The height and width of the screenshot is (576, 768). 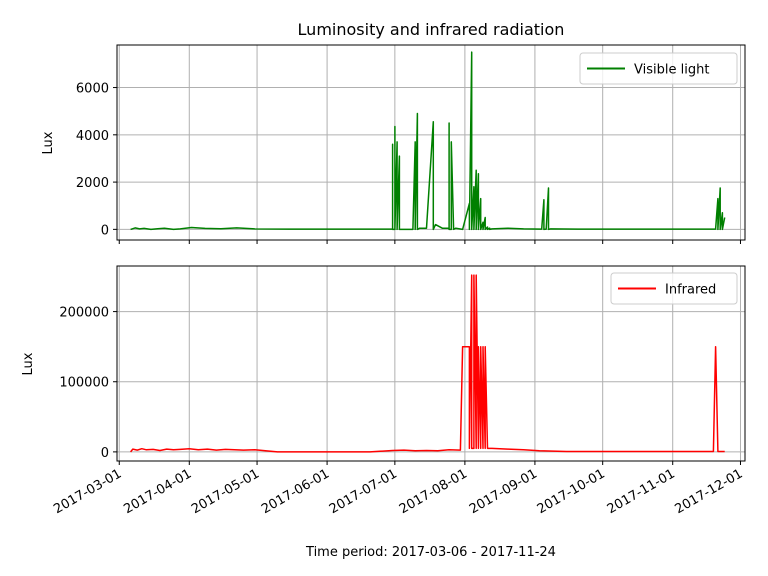 I want to click on bottom-legend: Infrared, so click(x=674, y=288).